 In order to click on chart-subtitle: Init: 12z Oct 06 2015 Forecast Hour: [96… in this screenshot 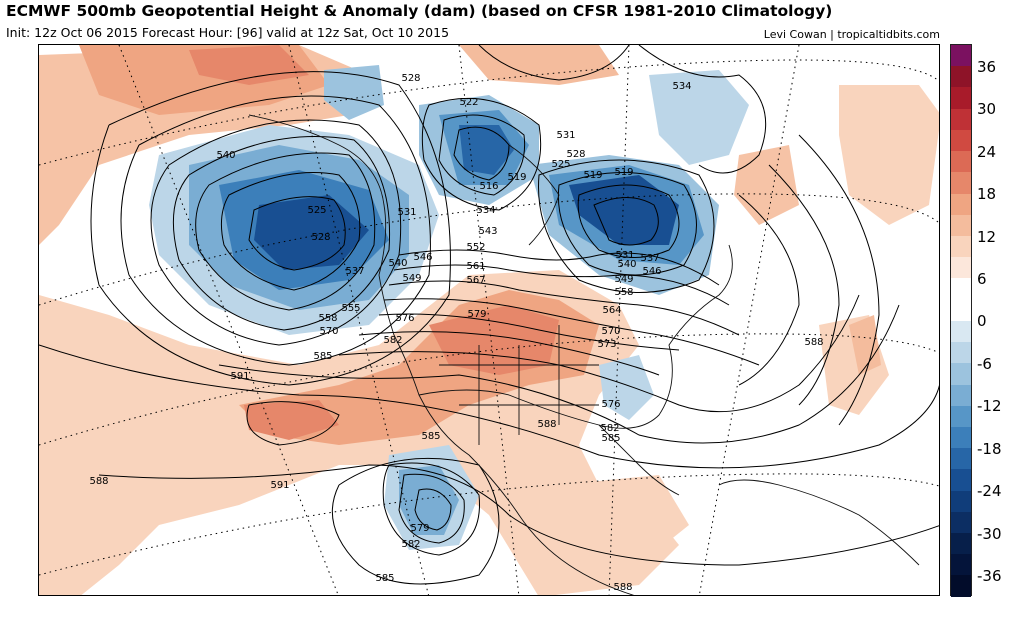, I will do `click(228, 32)`.